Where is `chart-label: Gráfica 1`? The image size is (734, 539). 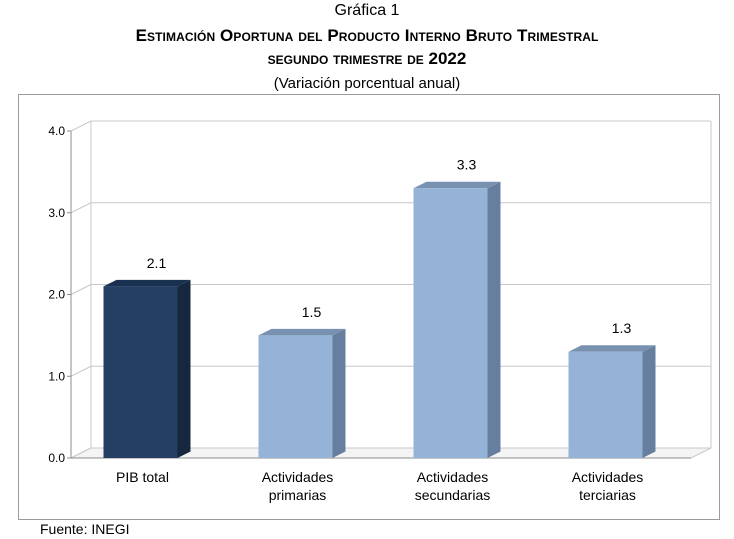
chart-label: Gráfica 1 is located at coordinates (367, 10).